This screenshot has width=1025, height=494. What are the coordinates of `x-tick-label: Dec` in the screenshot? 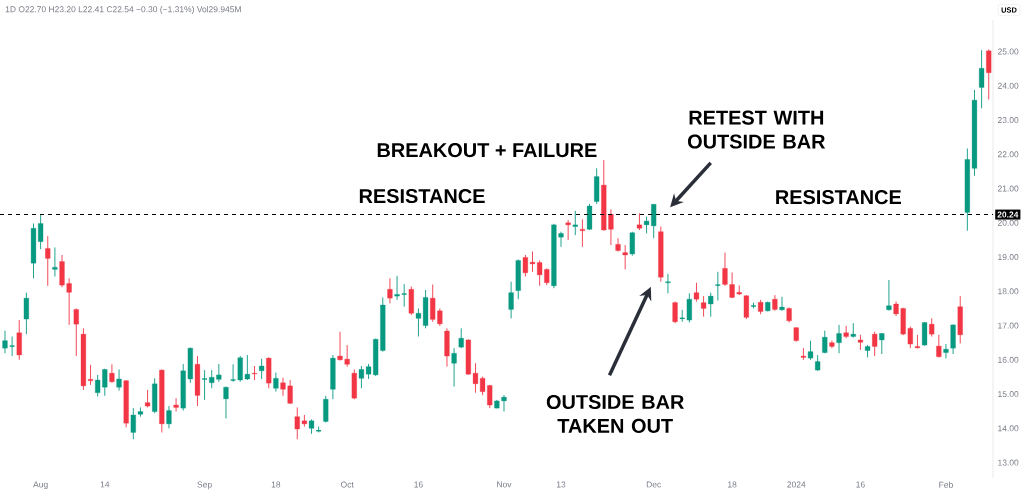 It's located at (653, 484).